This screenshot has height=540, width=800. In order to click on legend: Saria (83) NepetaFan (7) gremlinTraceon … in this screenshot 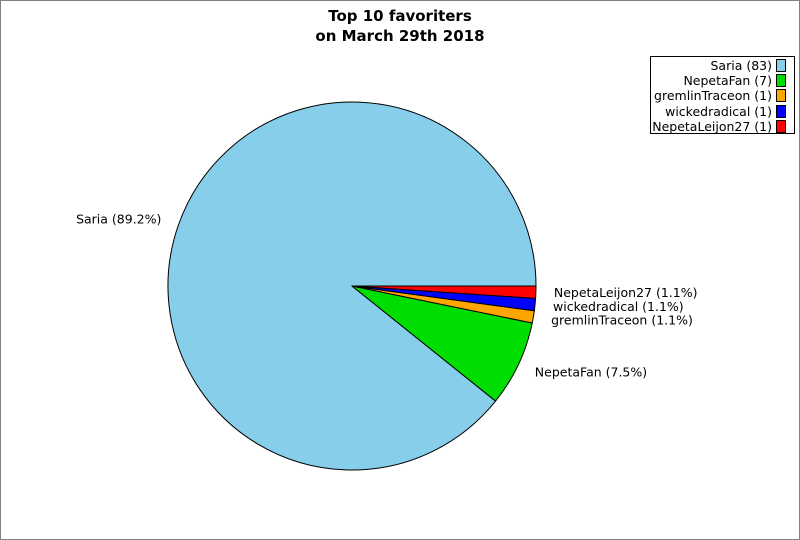, I will do `click(722, 95)`.